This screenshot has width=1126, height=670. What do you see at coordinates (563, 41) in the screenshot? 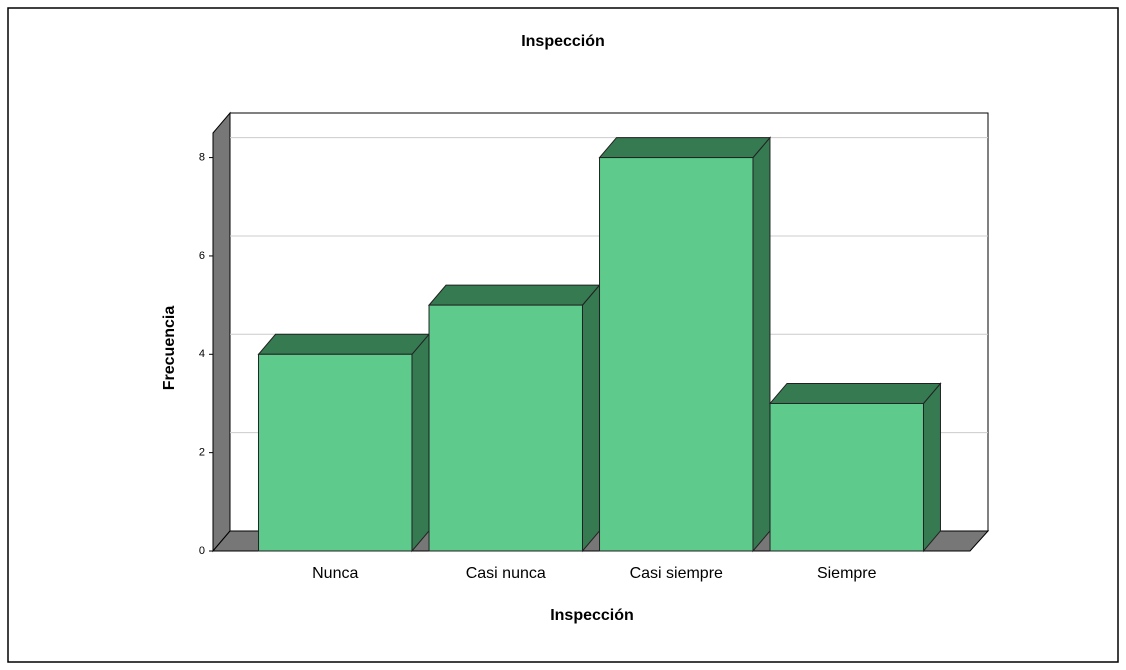
I see `chart-title: Inspección` at bounding box center [563, 41].